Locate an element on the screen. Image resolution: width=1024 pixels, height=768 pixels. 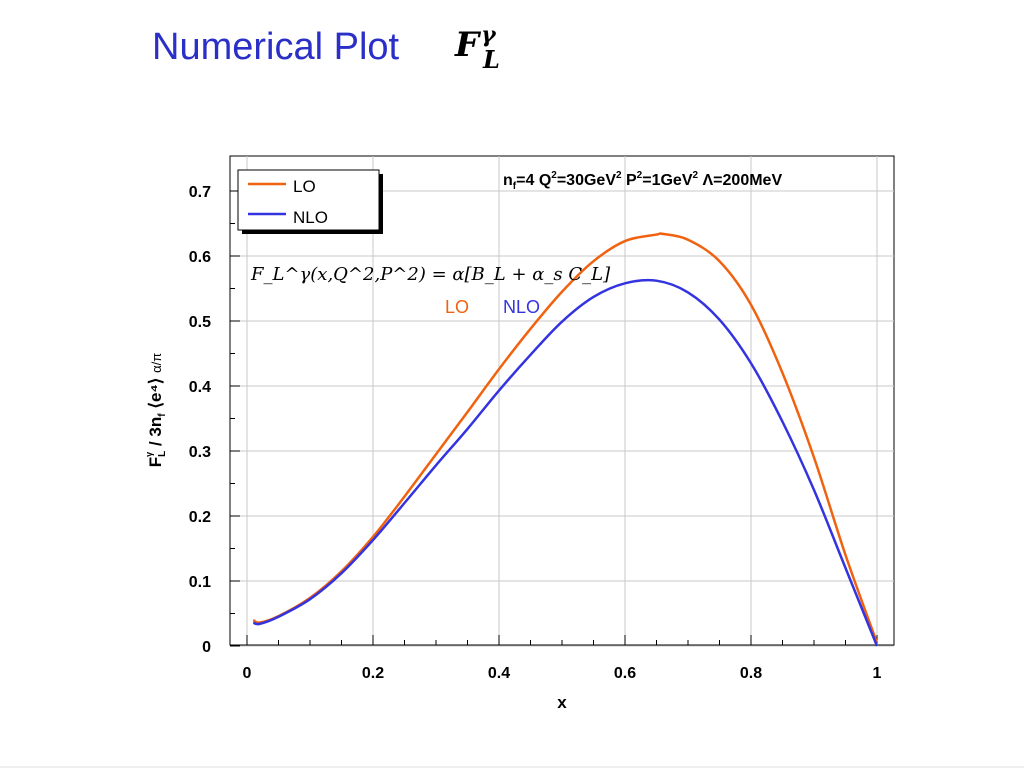
x-tick-label: 0.2 is located at coordinates (373, 673).